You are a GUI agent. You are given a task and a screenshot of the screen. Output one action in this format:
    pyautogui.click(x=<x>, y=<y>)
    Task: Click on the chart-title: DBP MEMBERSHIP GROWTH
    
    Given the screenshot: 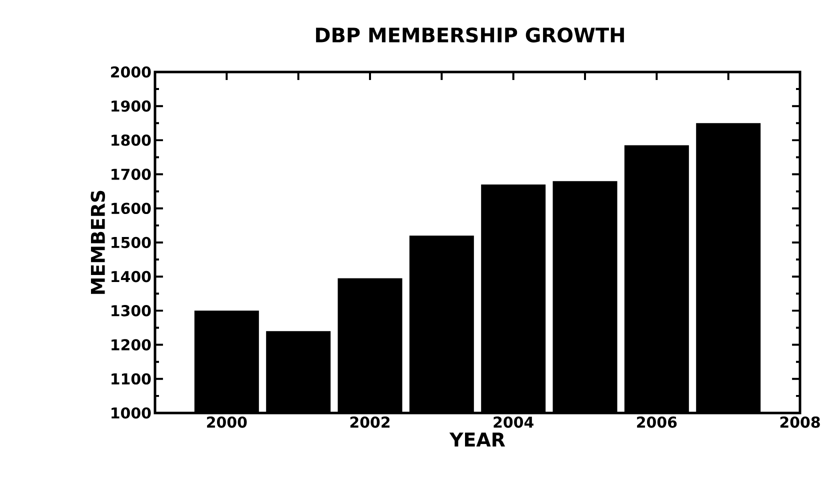 What is the action you would take?
    pyautogui.click(x=470, y=35)
    